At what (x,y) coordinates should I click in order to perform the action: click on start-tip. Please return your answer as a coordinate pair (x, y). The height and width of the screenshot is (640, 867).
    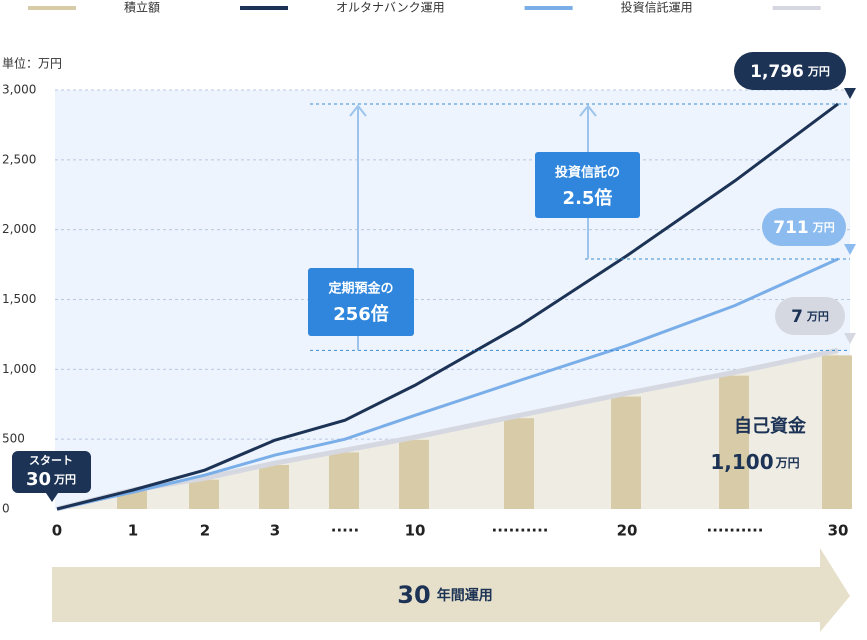
    Looking at the image, I should click on (52, 497).